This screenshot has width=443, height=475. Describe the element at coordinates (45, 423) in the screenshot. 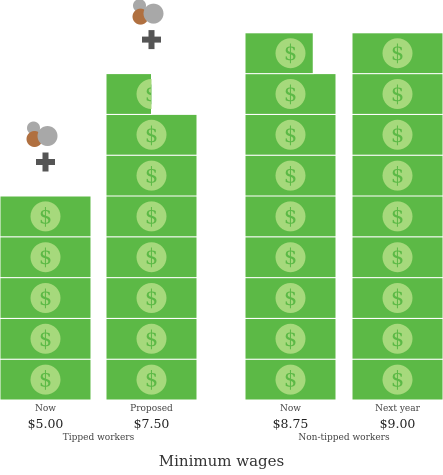

I see `bar-1-value-label: $5.00` at that location.